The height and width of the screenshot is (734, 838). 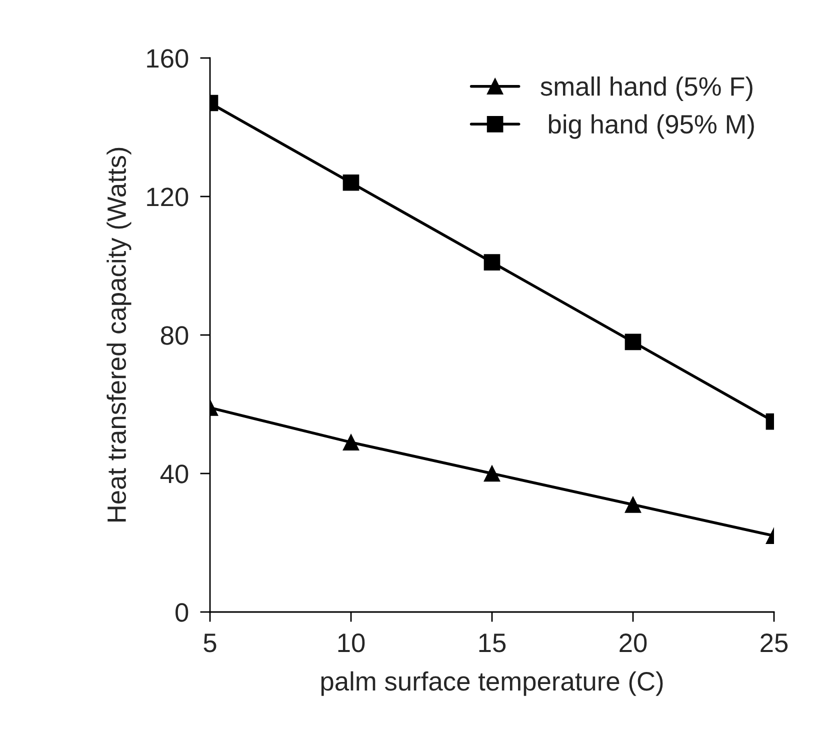 I want to click on y-axis-title: Heat transfered capacity (Watts), so click(x=119, y=335).